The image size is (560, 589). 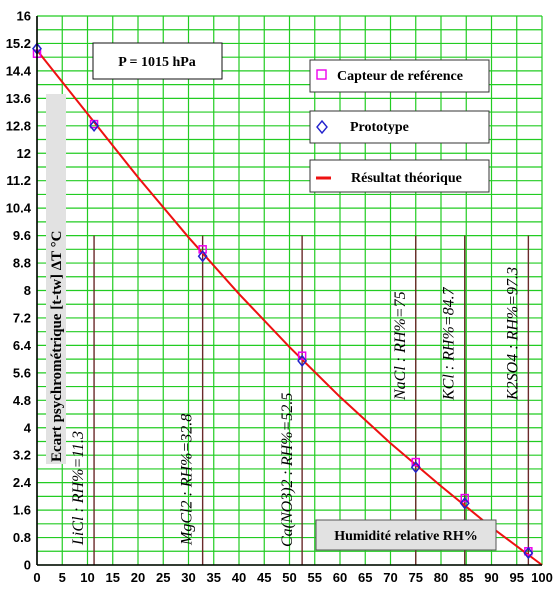 What do you see at coordinates (441, 577) in the screenshot?
I see `x-tick-label: 80` at bounding box center [441, 577].